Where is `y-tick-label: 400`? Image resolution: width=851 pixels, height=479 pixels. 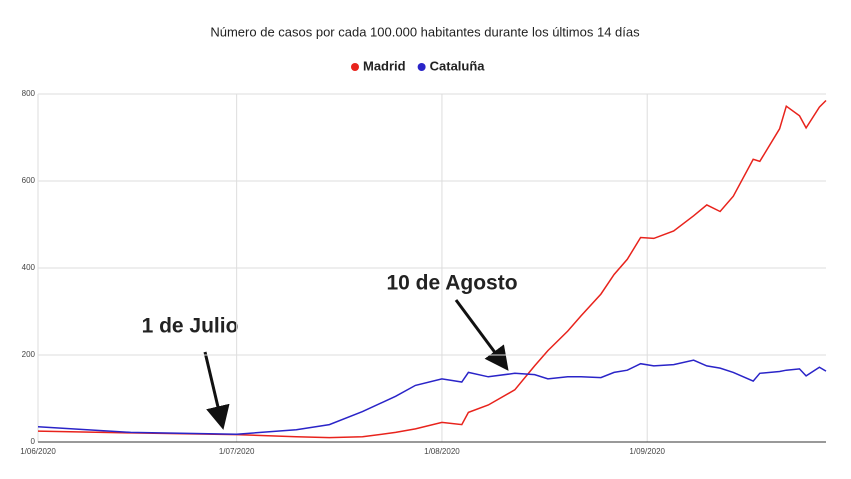
y-tick-label: 400 is located at coordinates (29, 267).